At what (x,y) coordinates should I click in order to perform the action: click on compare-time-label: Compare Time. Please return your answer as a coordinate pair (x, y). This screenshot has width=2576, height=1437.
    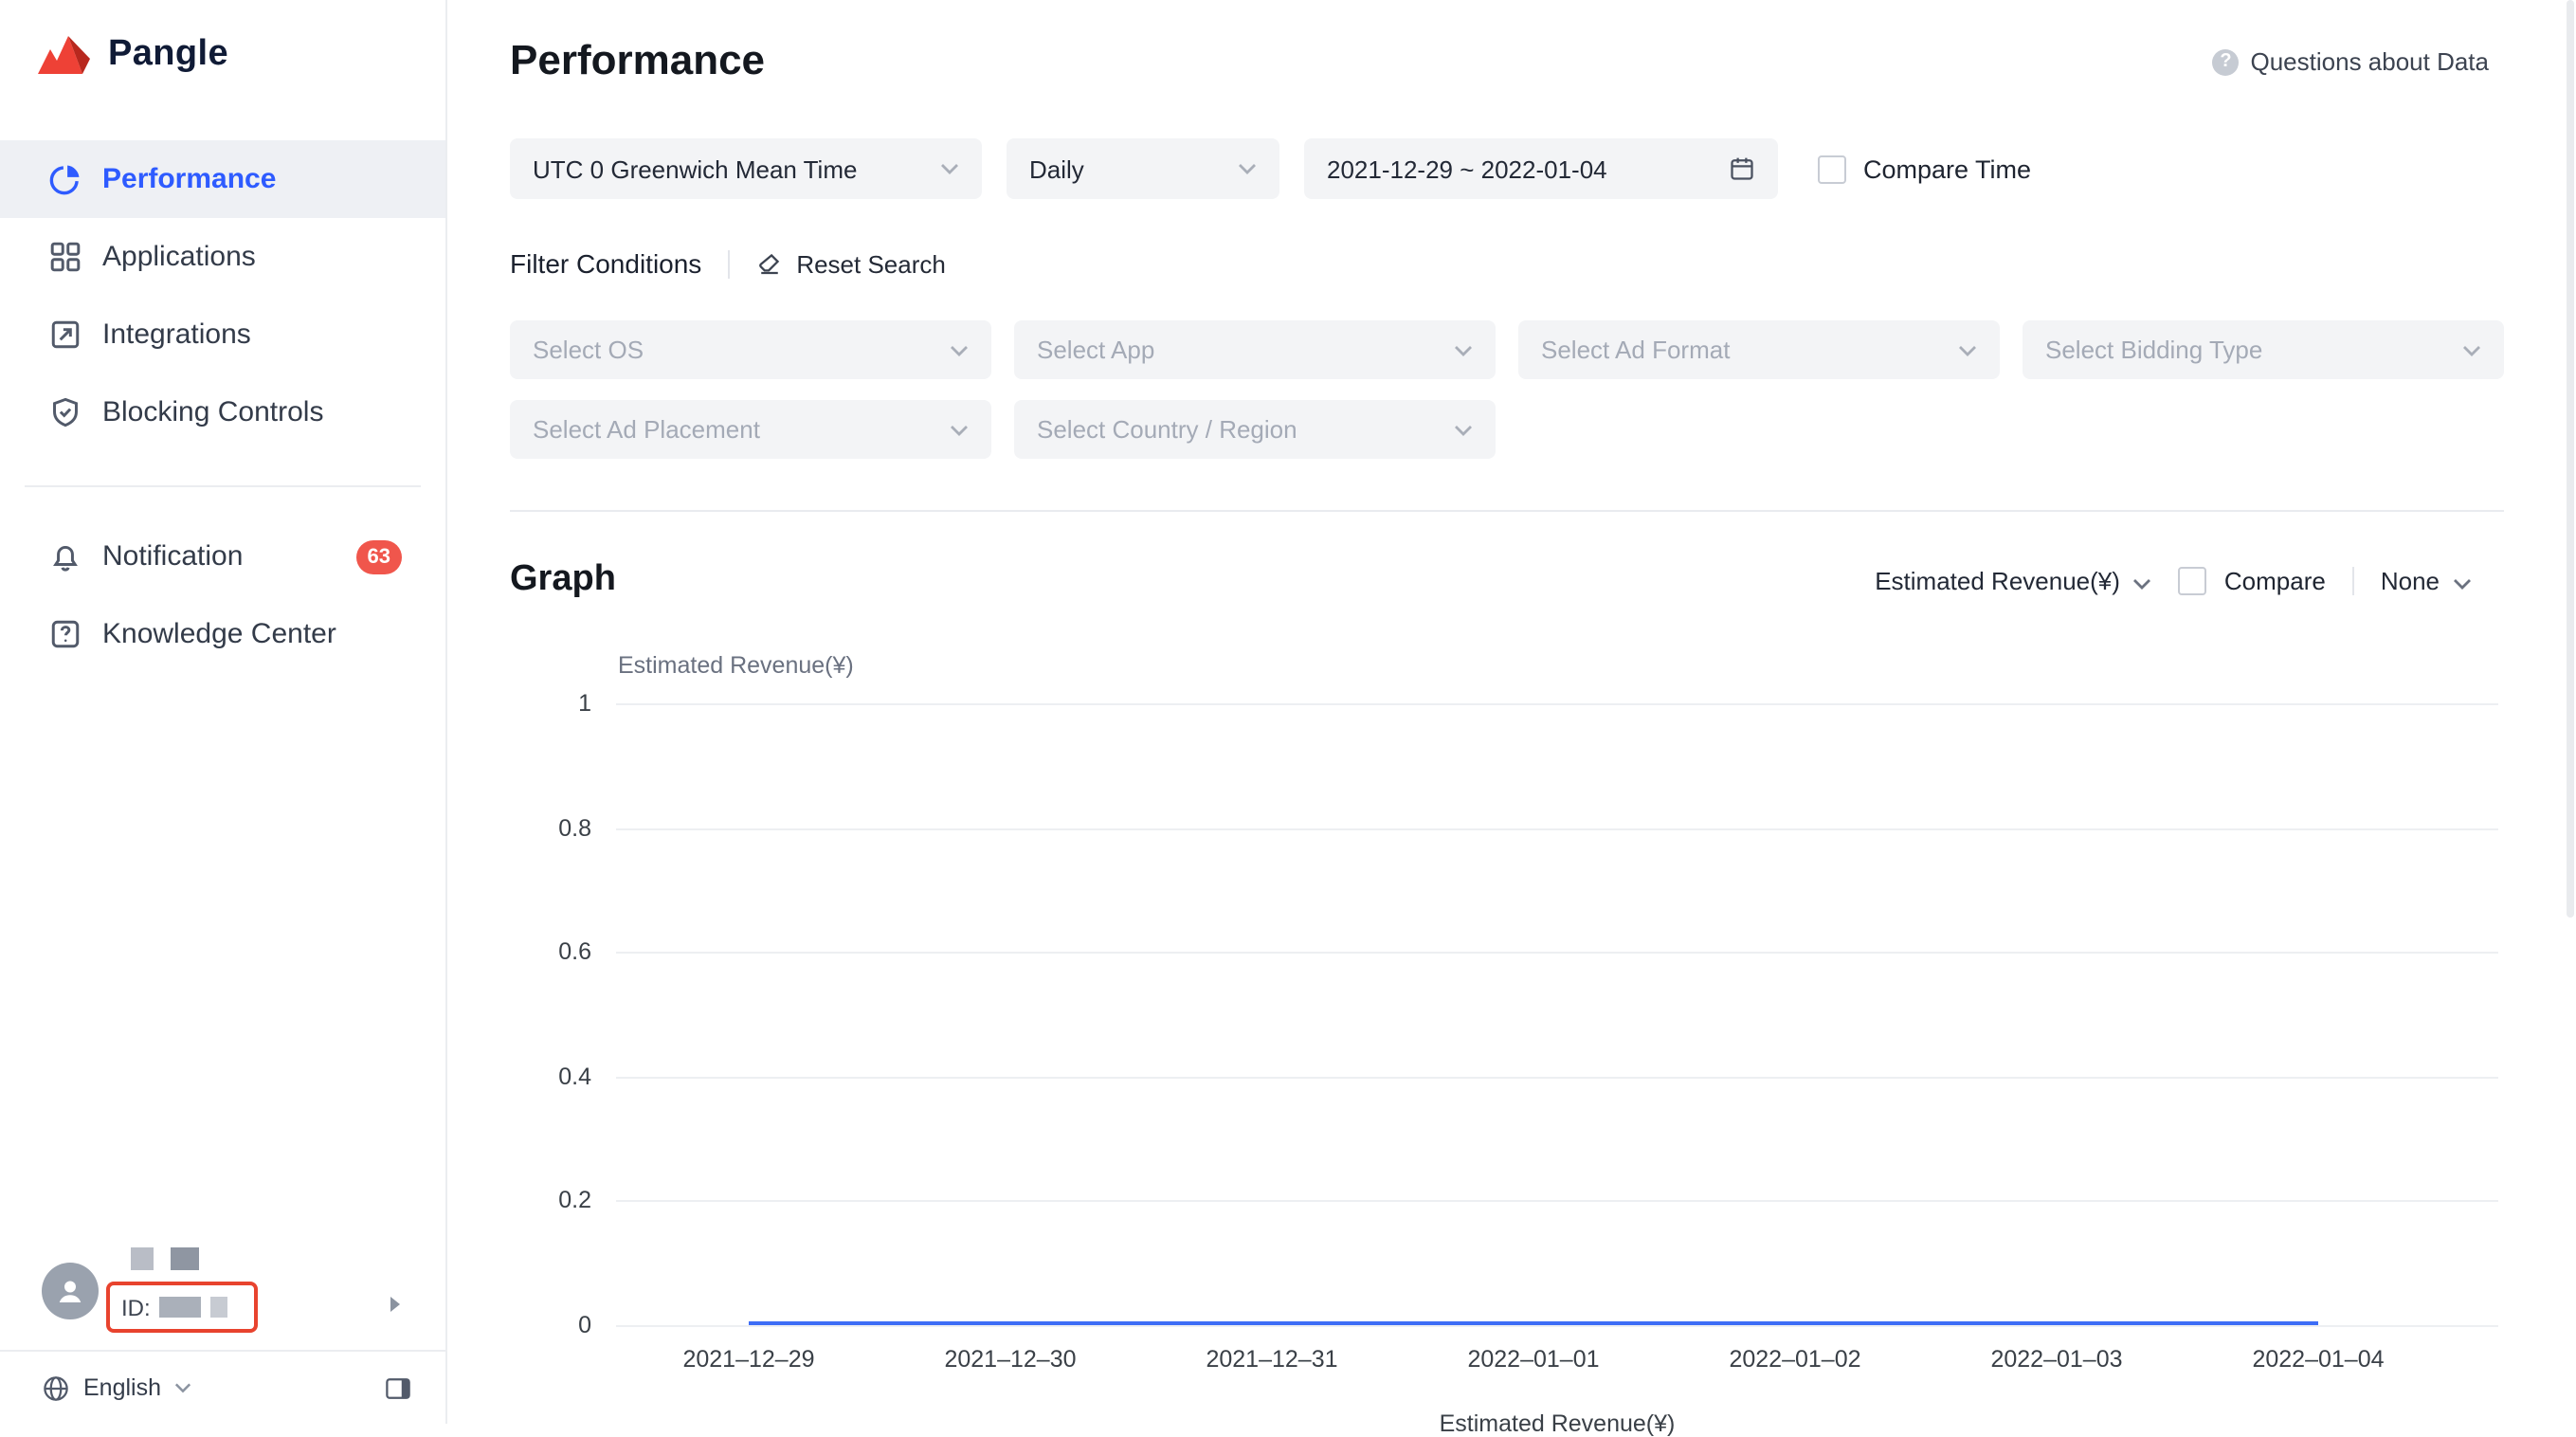
    Looking at the image, I should click on (1947, 169).